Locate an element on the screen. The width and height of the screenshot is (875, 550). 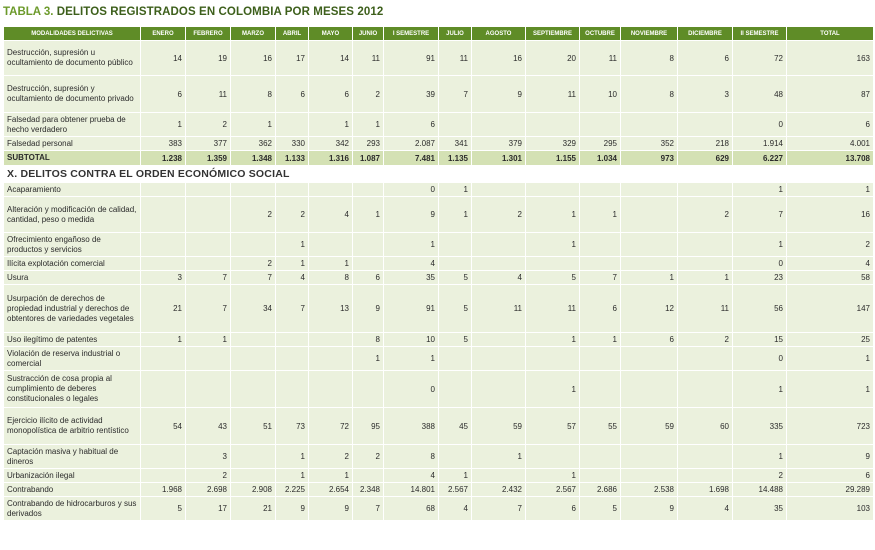
column-header: TOTAL is located at coordinates (830, 33).